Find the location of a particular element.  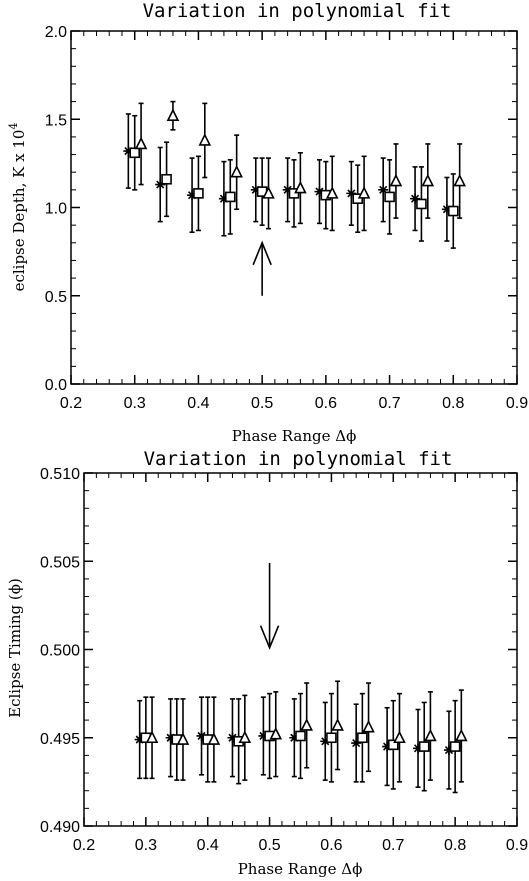

timing-arrow-head is located at coordinates (269, 637).